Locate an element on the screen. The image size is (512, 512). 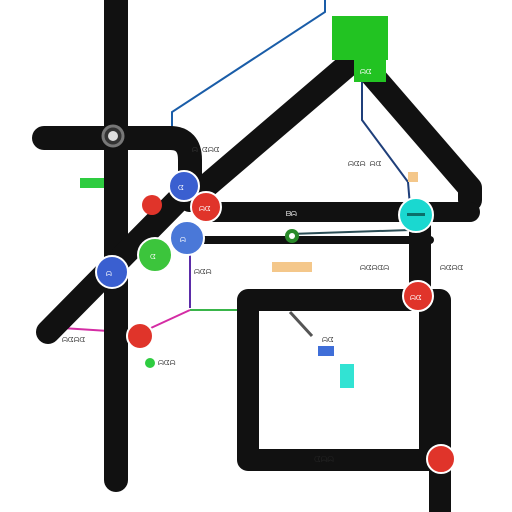
green-destination-box is located at coordinates (360, 38).